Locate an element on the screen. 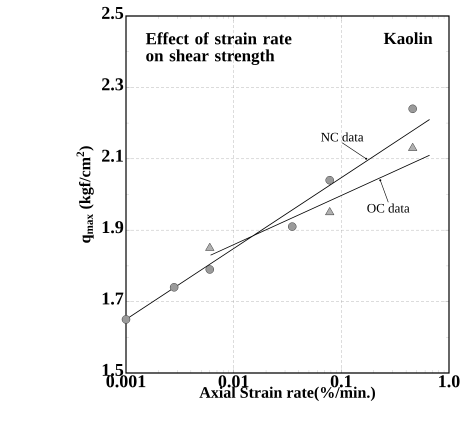 The image size is (473, 422). annotation: Kaolin is located at coordinates (408, 38).